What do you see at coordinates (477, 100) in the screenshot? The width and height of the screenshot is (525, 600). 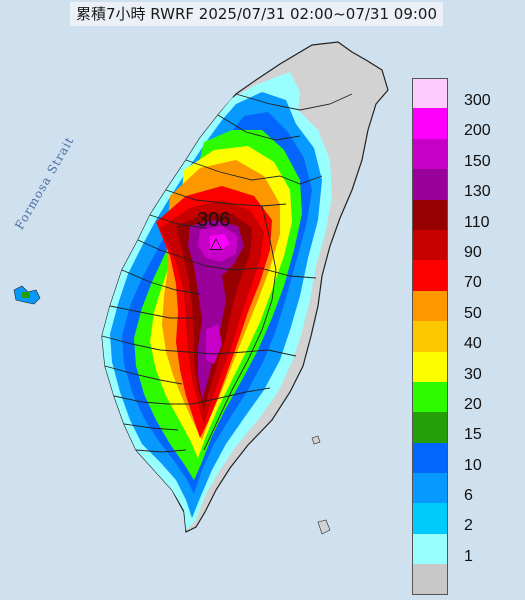 I see `legend-label: 300` at bounding box center [477, 100].